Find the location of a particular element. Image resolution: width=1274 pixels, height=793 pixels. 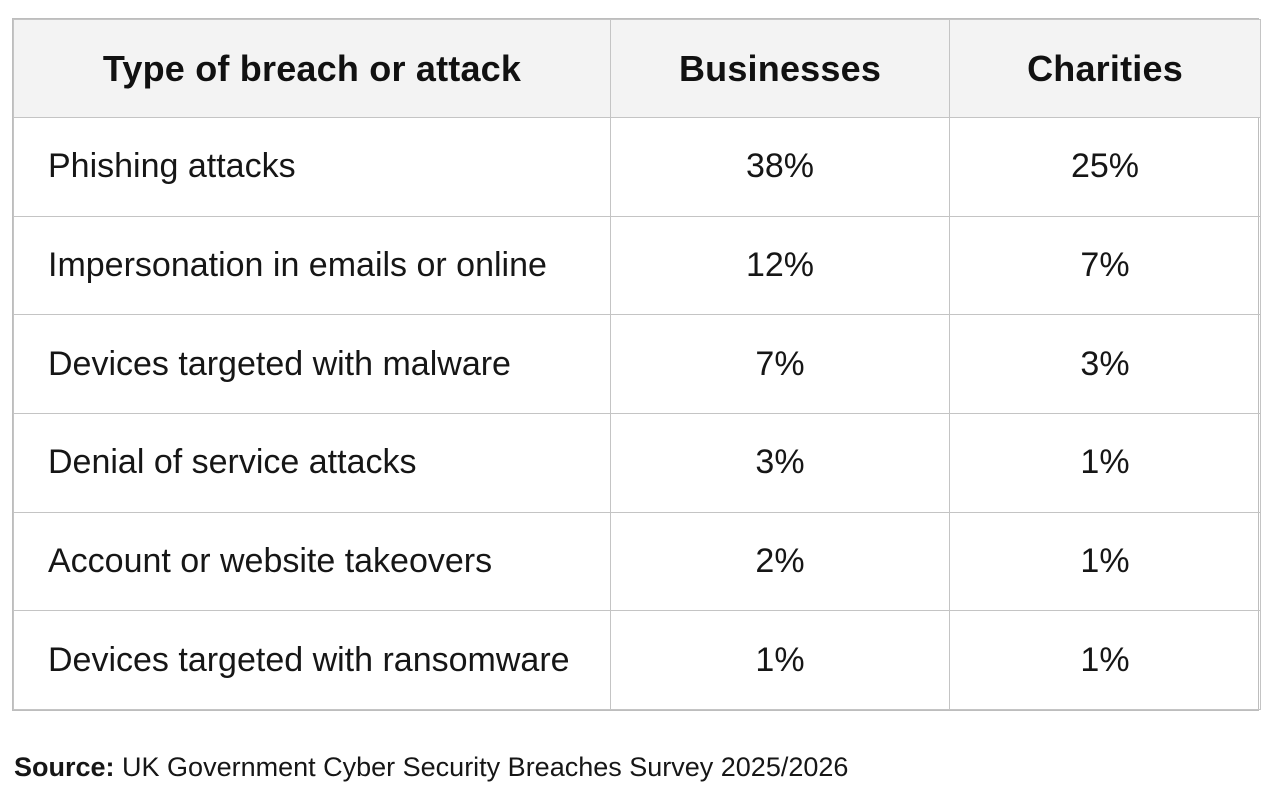

table-row: Denial of service attacks 3% 1% is located at coordinates (637, 462).